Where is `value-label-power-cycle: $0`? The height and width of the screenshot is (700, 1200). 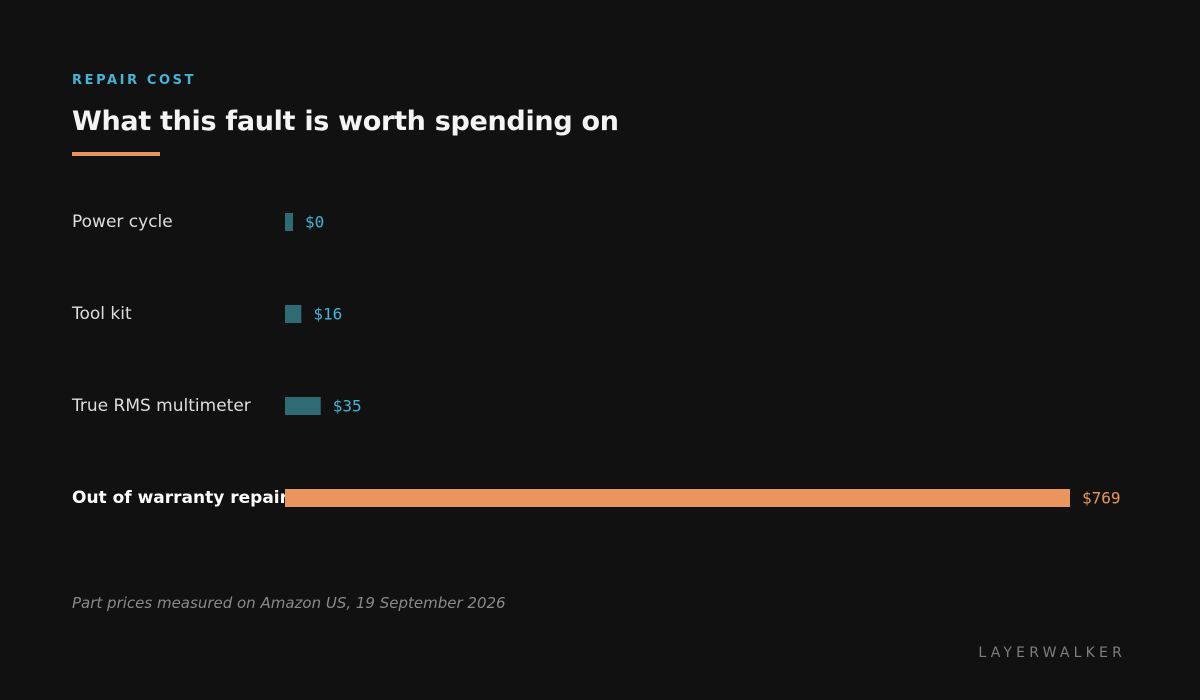 value-label-power-cycle: $0 is located at coordinates (314, 222).